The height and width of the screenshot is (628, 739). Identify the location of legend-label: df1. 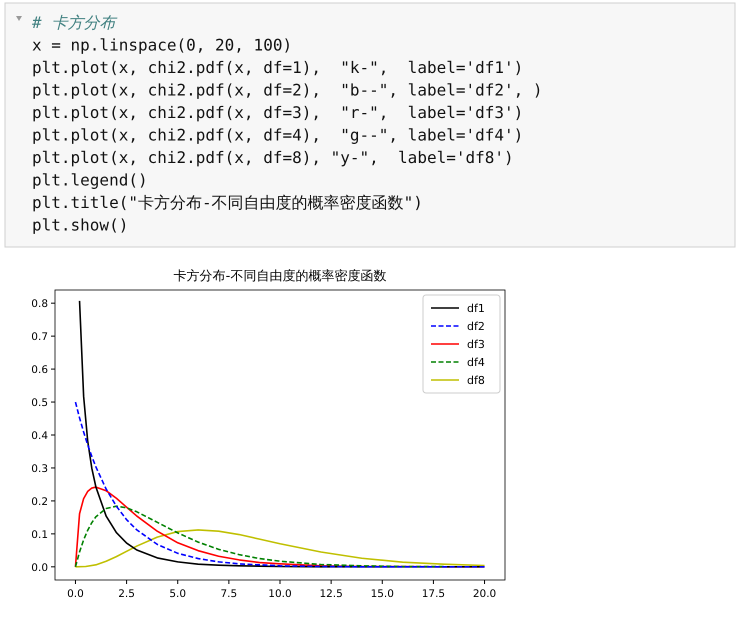
(476, 308).